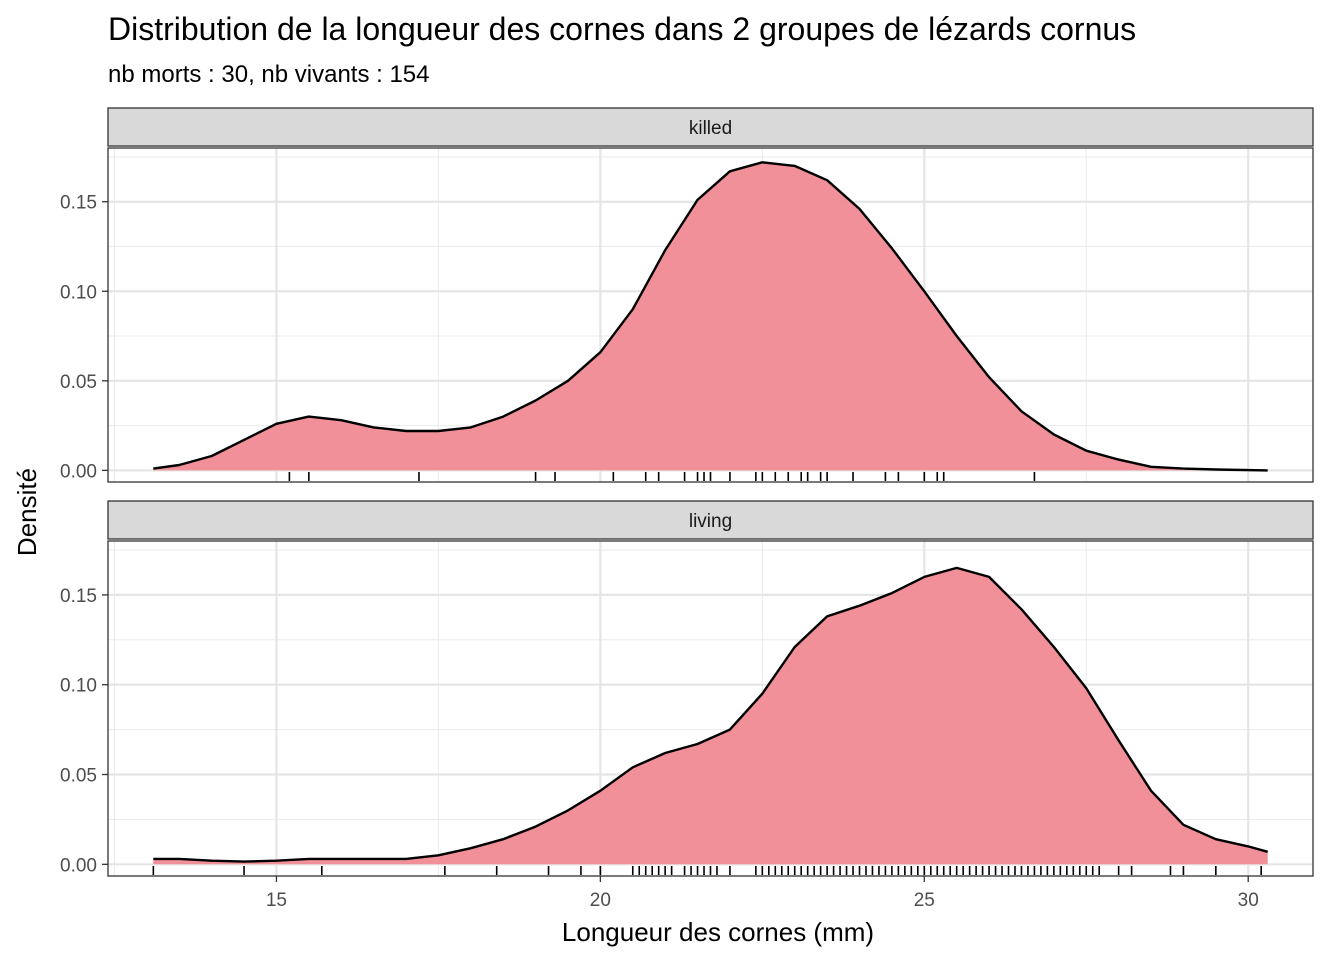 This screenshot has width=1344, height=960. I want to click on facet-strip-label: living, so click(710, 521).